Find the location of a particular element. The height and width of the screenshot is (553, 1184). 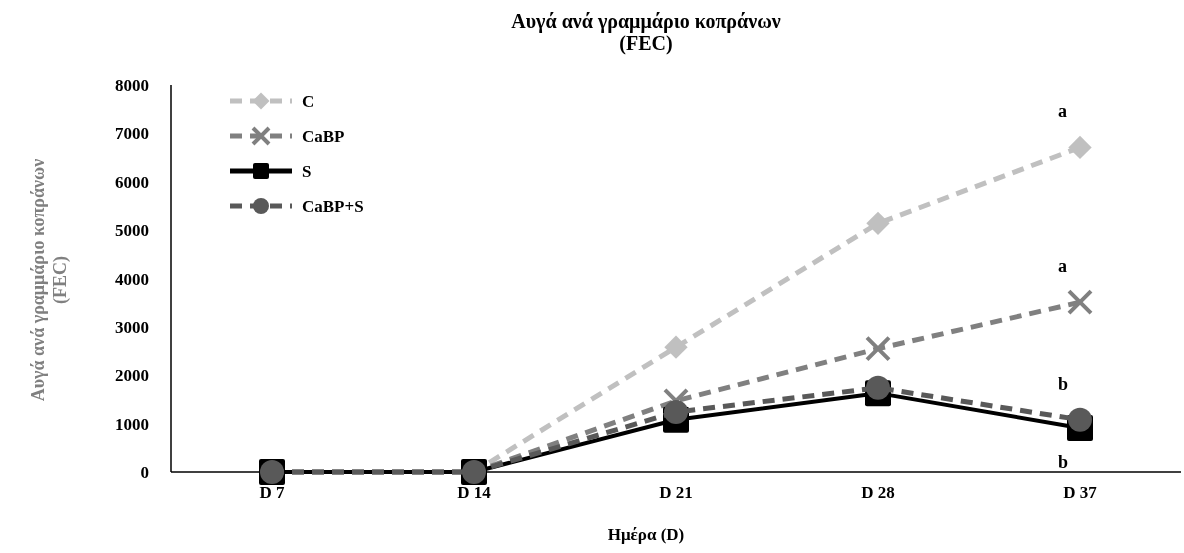

y-tick-label: 4000 is located at coordinates (132, 279).